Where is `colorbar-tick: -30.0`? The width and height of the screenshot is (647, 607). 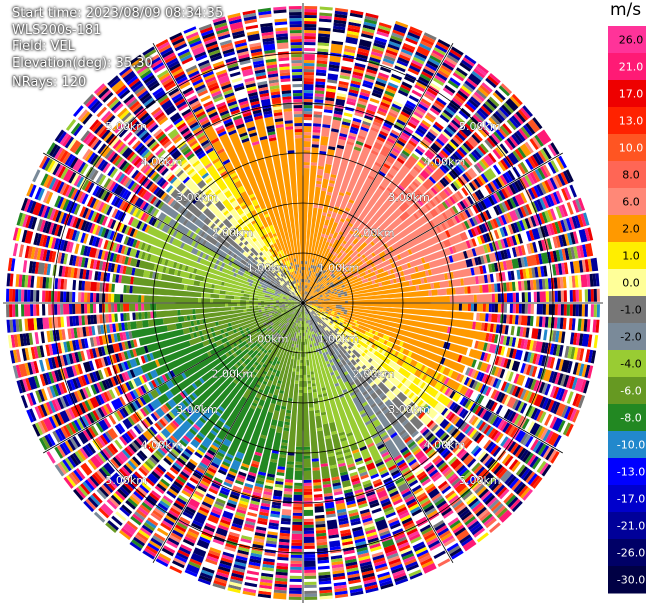
colorbar-tick: -30.0 is located at coordinates (631, 580).